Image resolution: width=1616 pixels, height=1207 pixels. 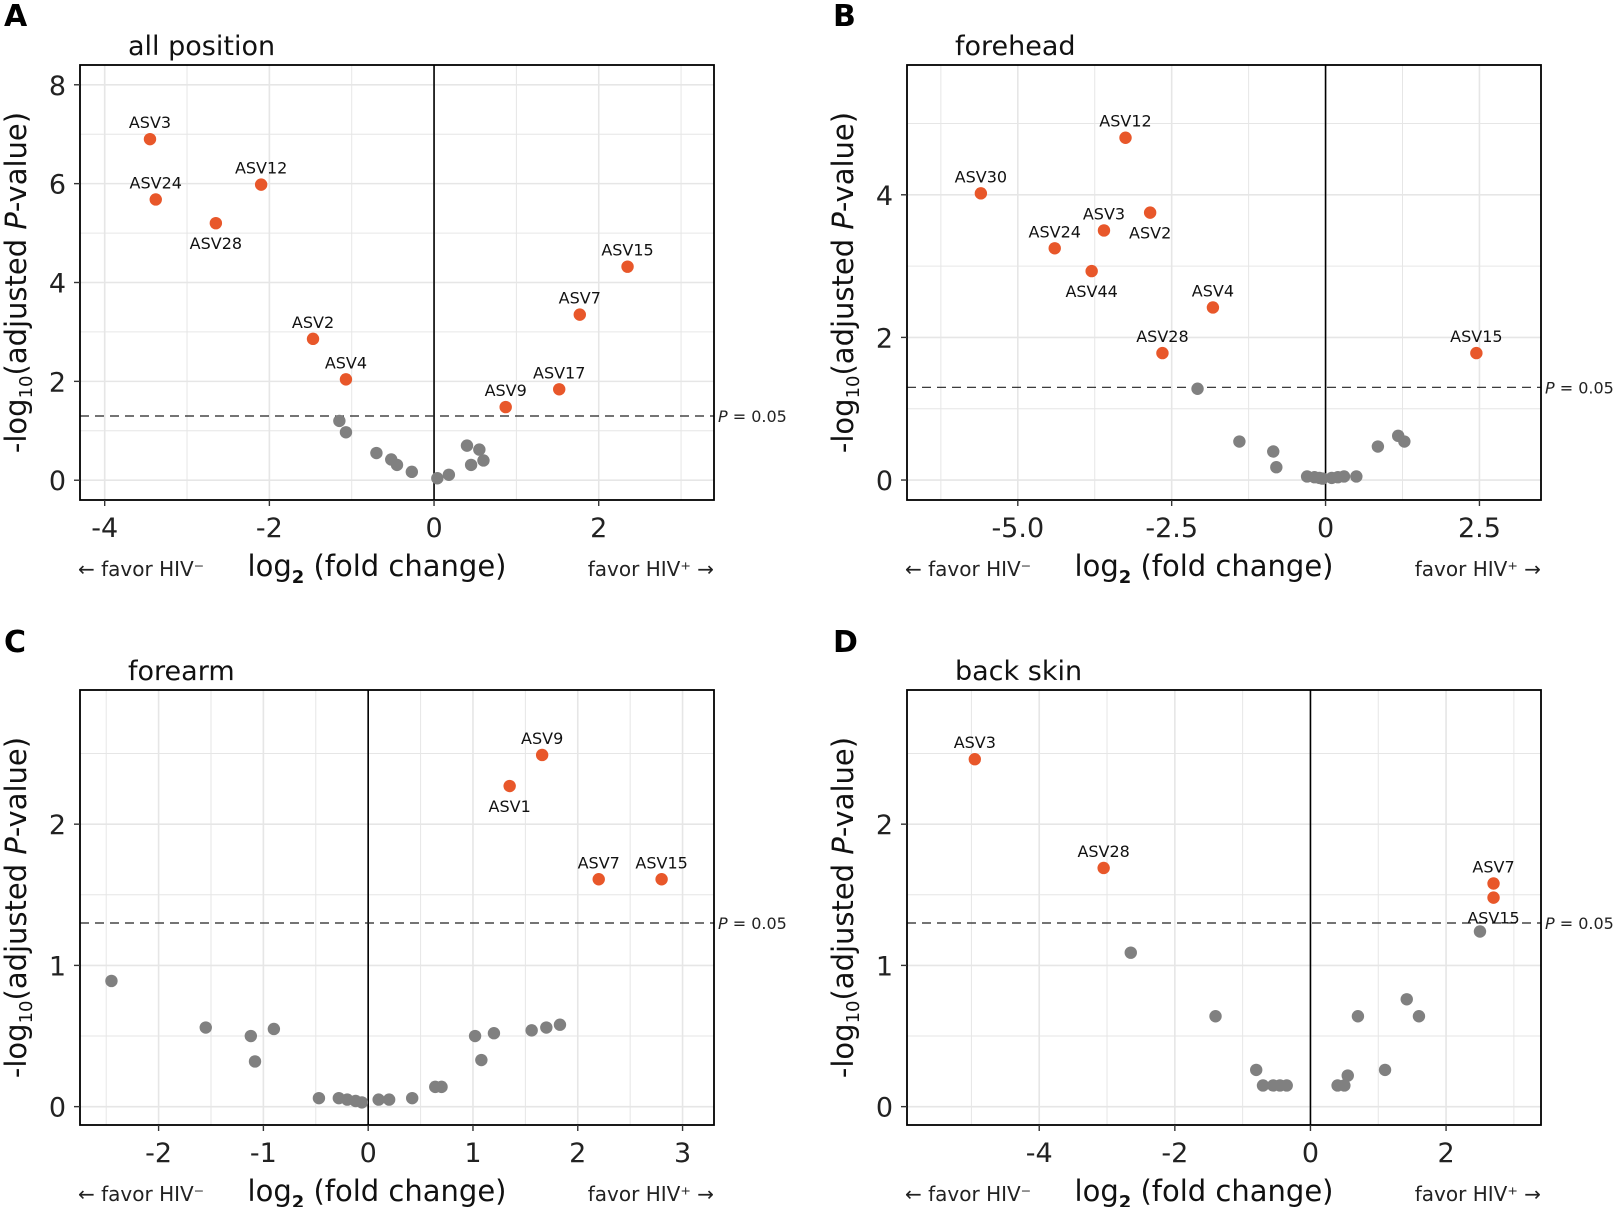 I want to click on point-label-asv28: ASV28, so click(x=1162, y=336).